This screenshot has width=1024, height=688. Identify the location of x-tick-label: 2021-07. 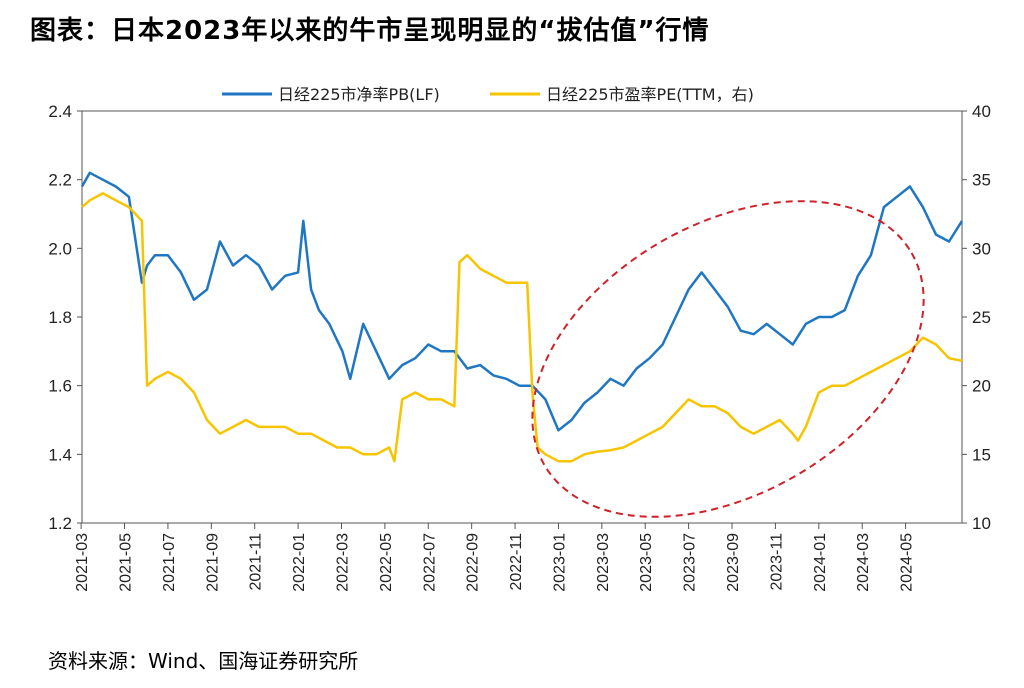
(169, 562).